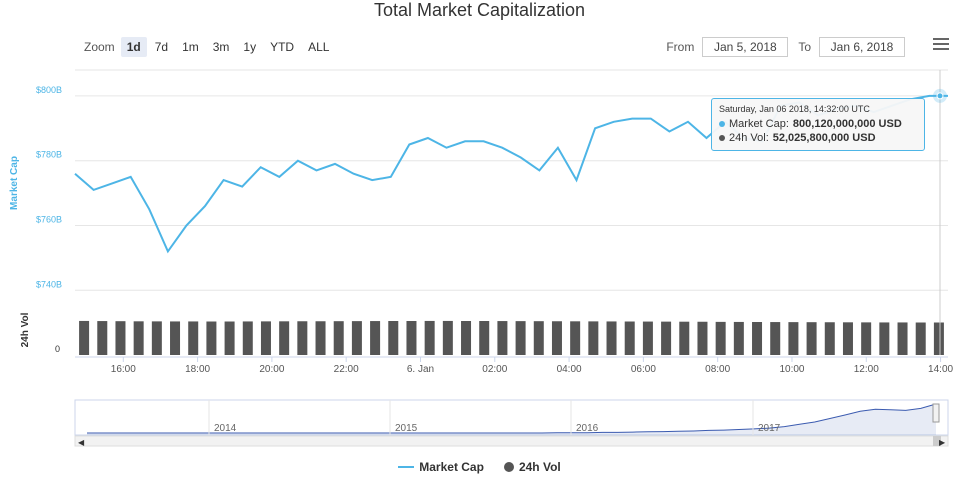 The width and height of the screenshot is (959, 477). I want to click on navigator-tick-label: 2015, so click(406, 428).